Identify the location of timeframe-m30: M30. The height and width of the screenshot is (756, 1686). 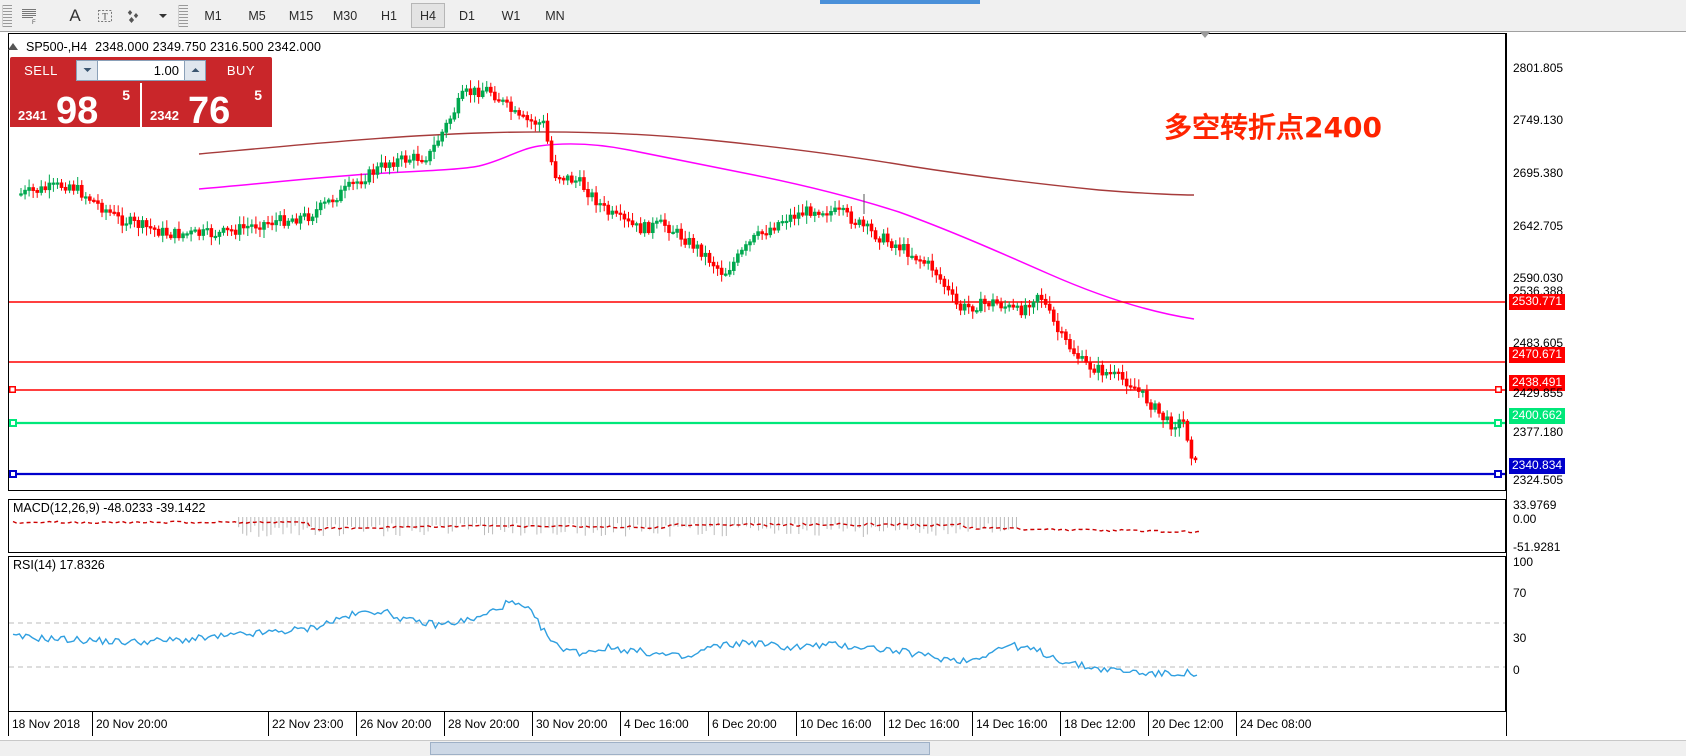
(345, 15).